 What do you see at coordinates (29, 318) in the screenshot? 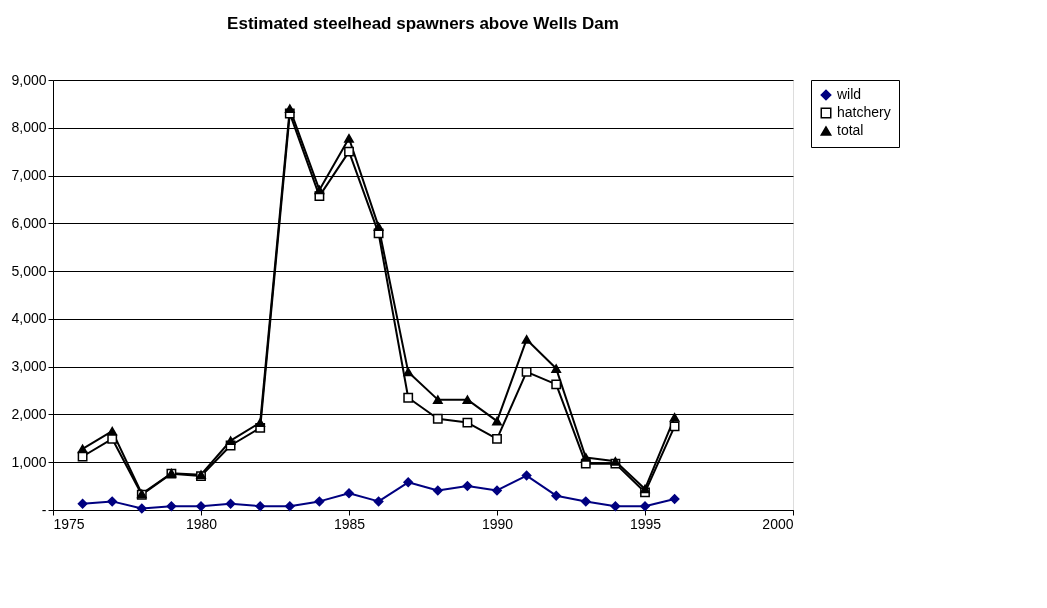
I see `y-tick-label: 4,000` at bounding box center [29, 318].